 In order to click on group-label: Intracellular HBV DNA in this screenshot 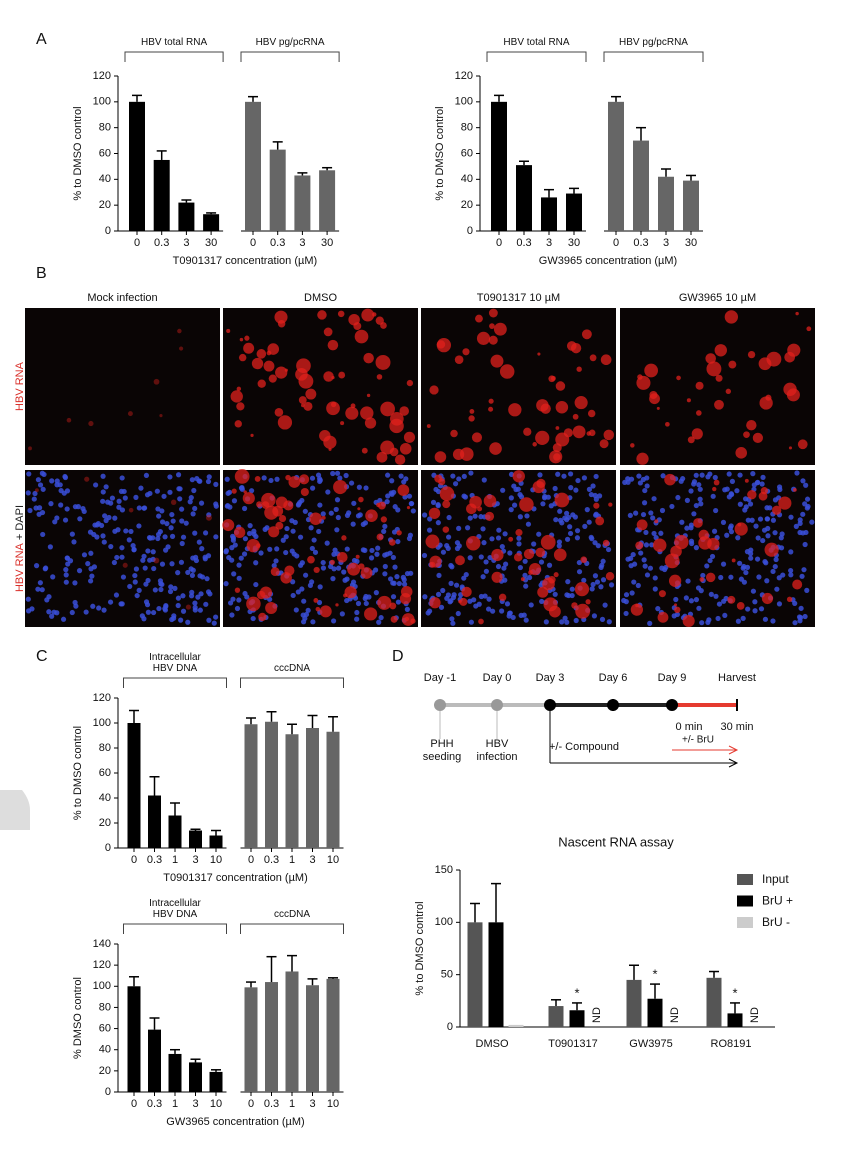, I will do `click(175, 663)`.